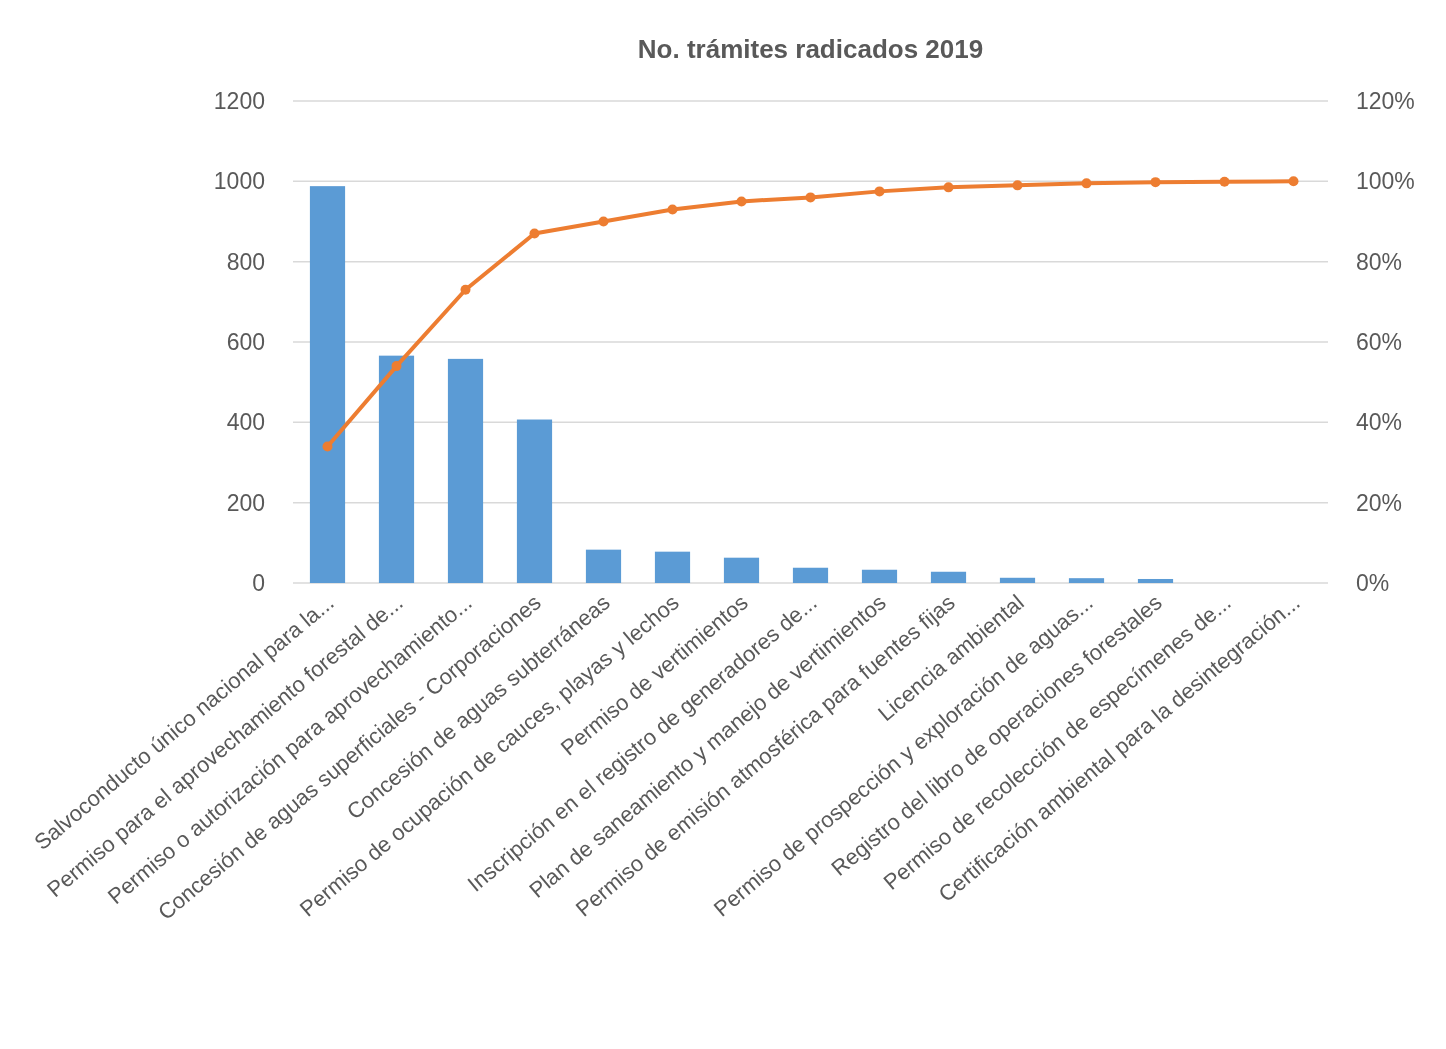 The width and height of the screenshot is (1446, 1049). What do you see at coordinates (1385, 181) in the screenshot?
I see `y2-tick-label: 100%` at bounding box center [1385, 181].